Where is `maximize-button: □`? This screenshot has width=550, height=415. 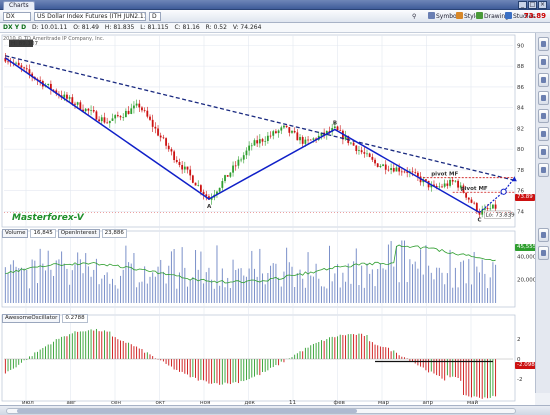
maximize-button: □ is located at coordinates (532, 5).